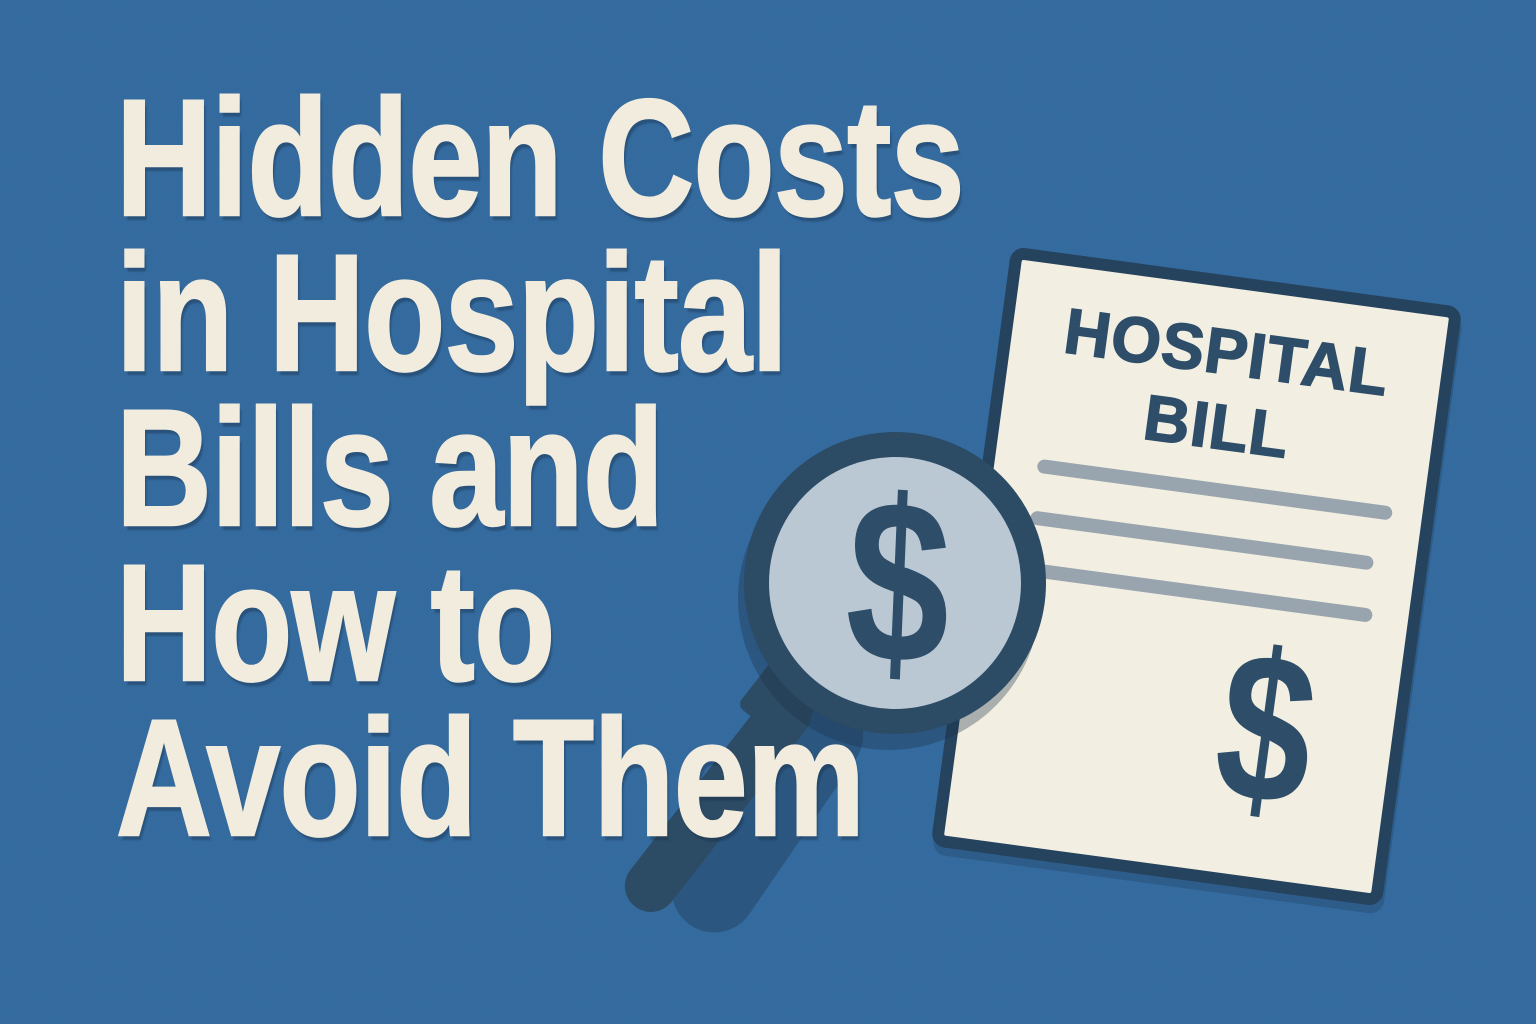 This screenshot has height=1024, width=1536. I want to click on title-line-5: Avoid Them, so click(490, 778).